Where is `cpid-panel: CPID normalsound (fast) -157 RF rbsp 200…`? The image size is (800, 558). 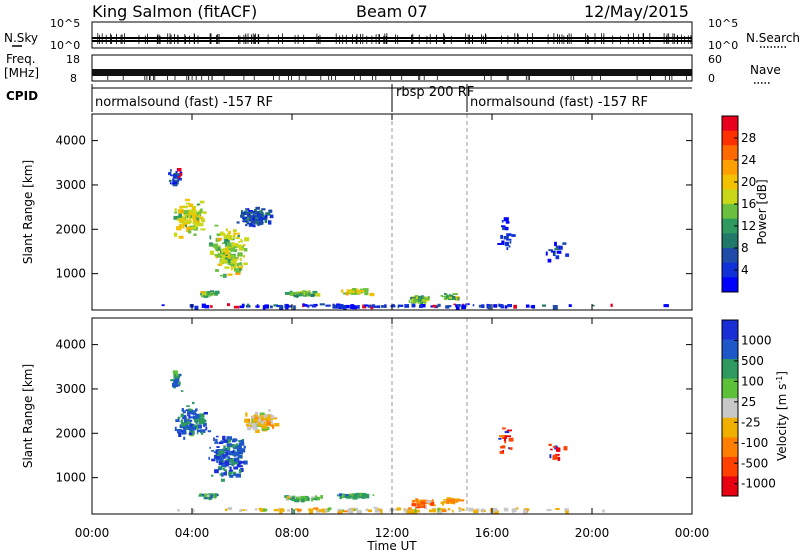 cpid-panel: CPID normalsound (fast) -157 RF rbsp 200… is located at coordinates (349, 98).